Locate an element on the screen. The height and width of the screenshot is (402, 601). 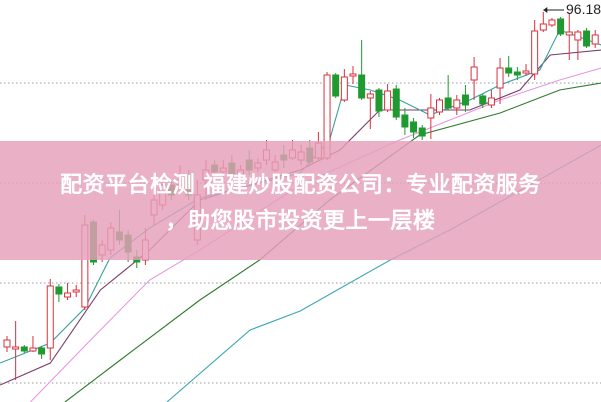
title-line-2: ，助您股市投资更上一层楼 is located at coordinates (300, 221).